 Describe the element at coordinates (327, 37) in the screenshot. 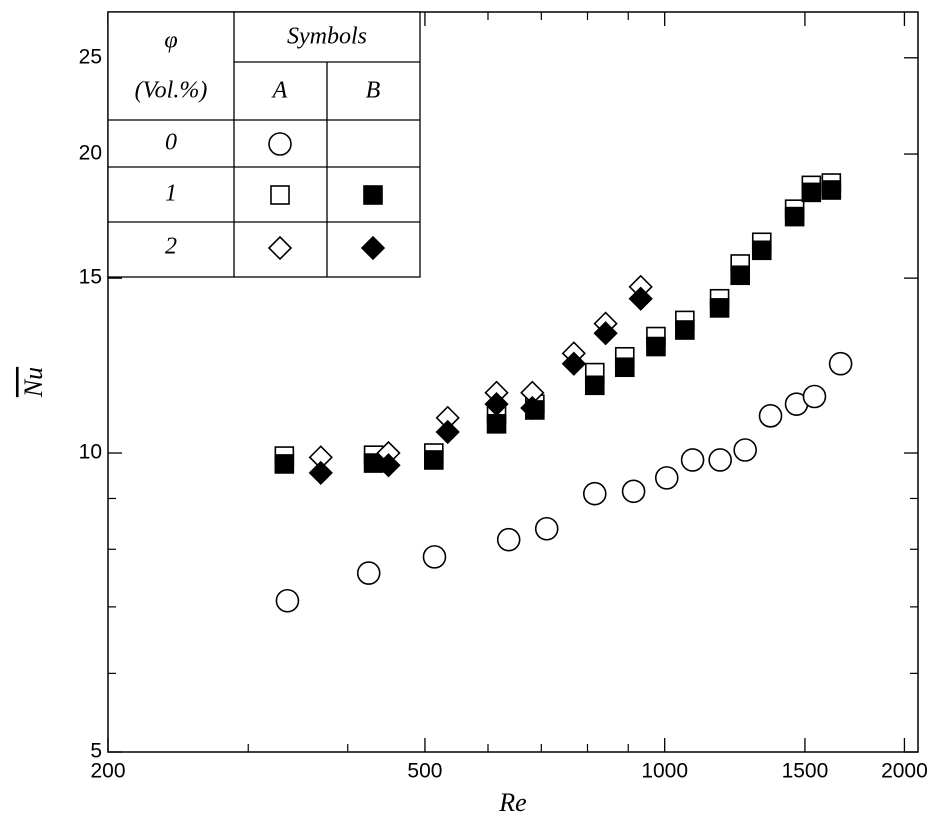

I see `legend-group: Symbols` at that location.